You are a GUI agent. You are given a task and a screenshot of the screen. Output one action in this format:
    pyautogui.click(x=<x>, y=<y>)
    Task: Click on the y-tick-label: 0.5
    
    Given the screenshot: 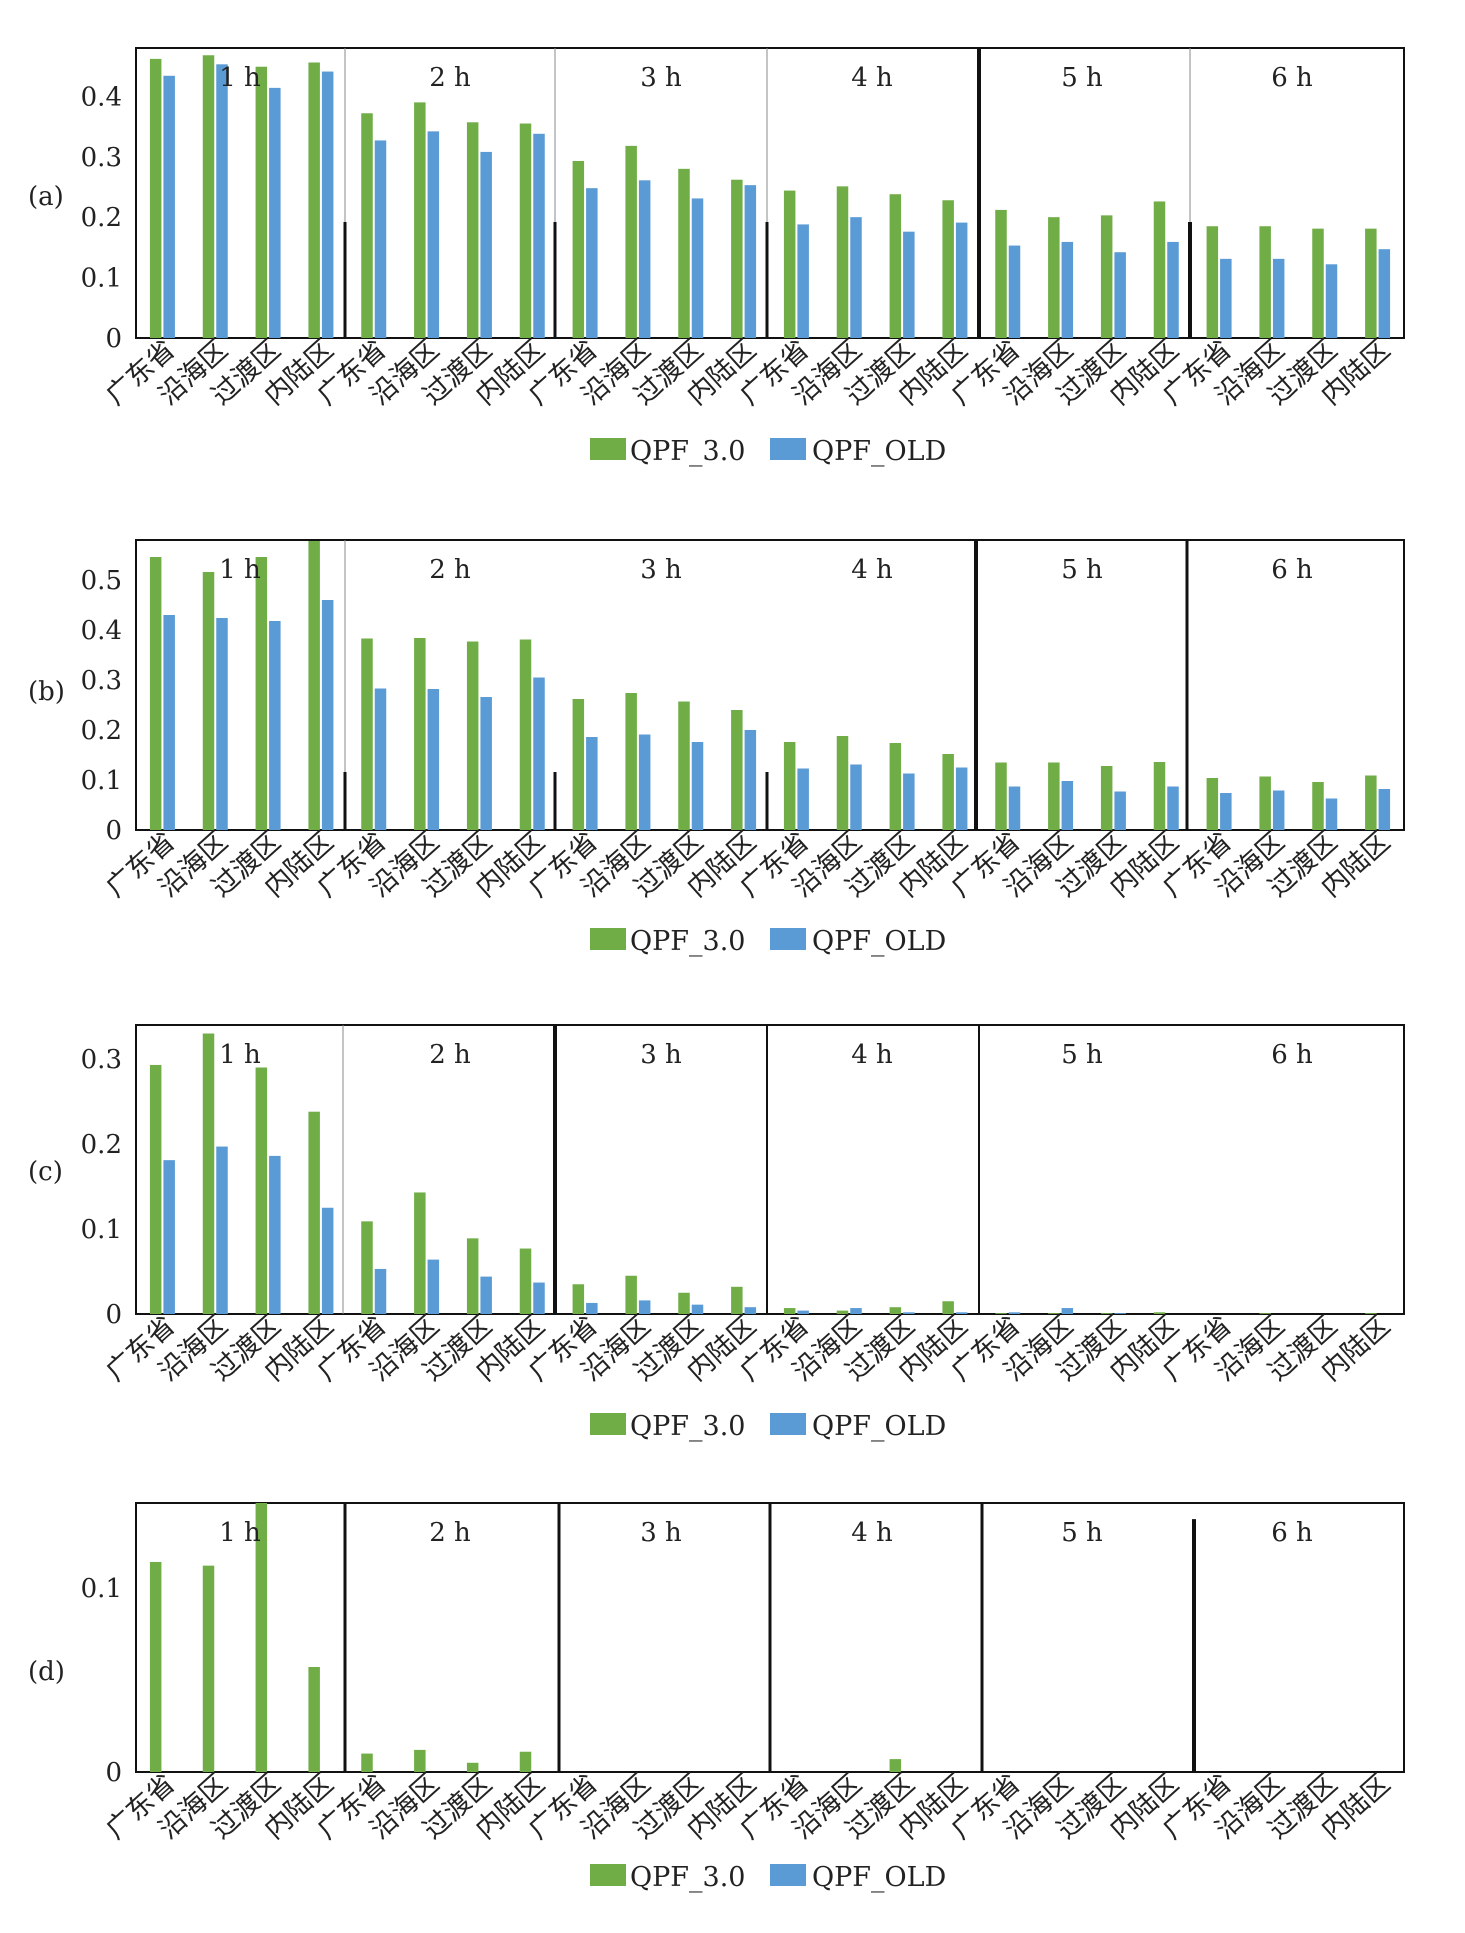 What is the action you would take?
    pyautogui.click(x=101, y=581)
    